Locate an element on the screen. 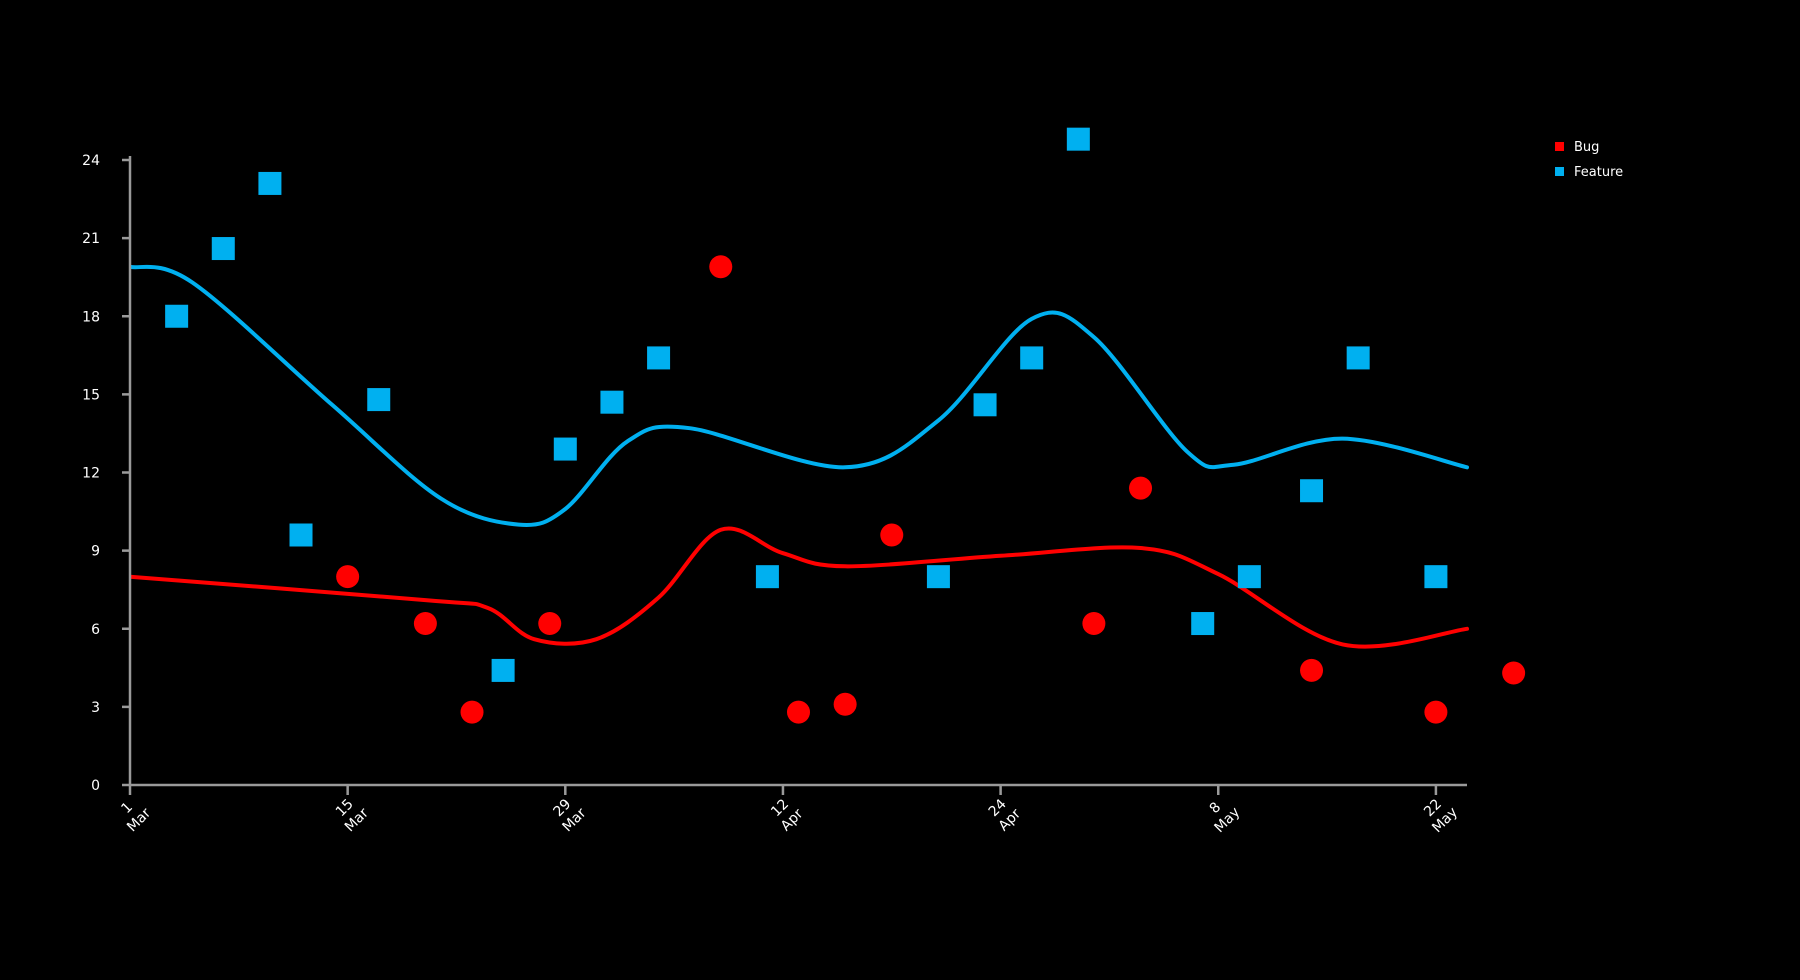  legend-label: Bug is located at coordinates (1586, 147).